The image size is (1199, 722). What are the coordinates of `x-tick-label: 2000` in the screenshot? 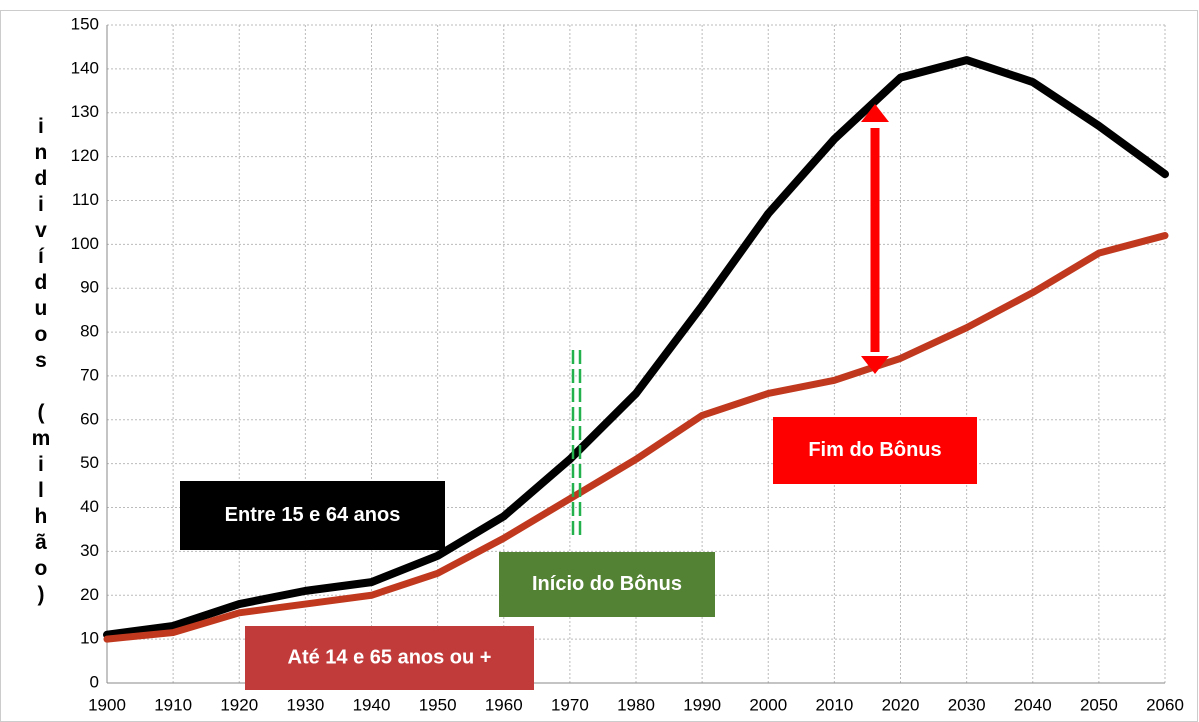 It's located at (768, 704).